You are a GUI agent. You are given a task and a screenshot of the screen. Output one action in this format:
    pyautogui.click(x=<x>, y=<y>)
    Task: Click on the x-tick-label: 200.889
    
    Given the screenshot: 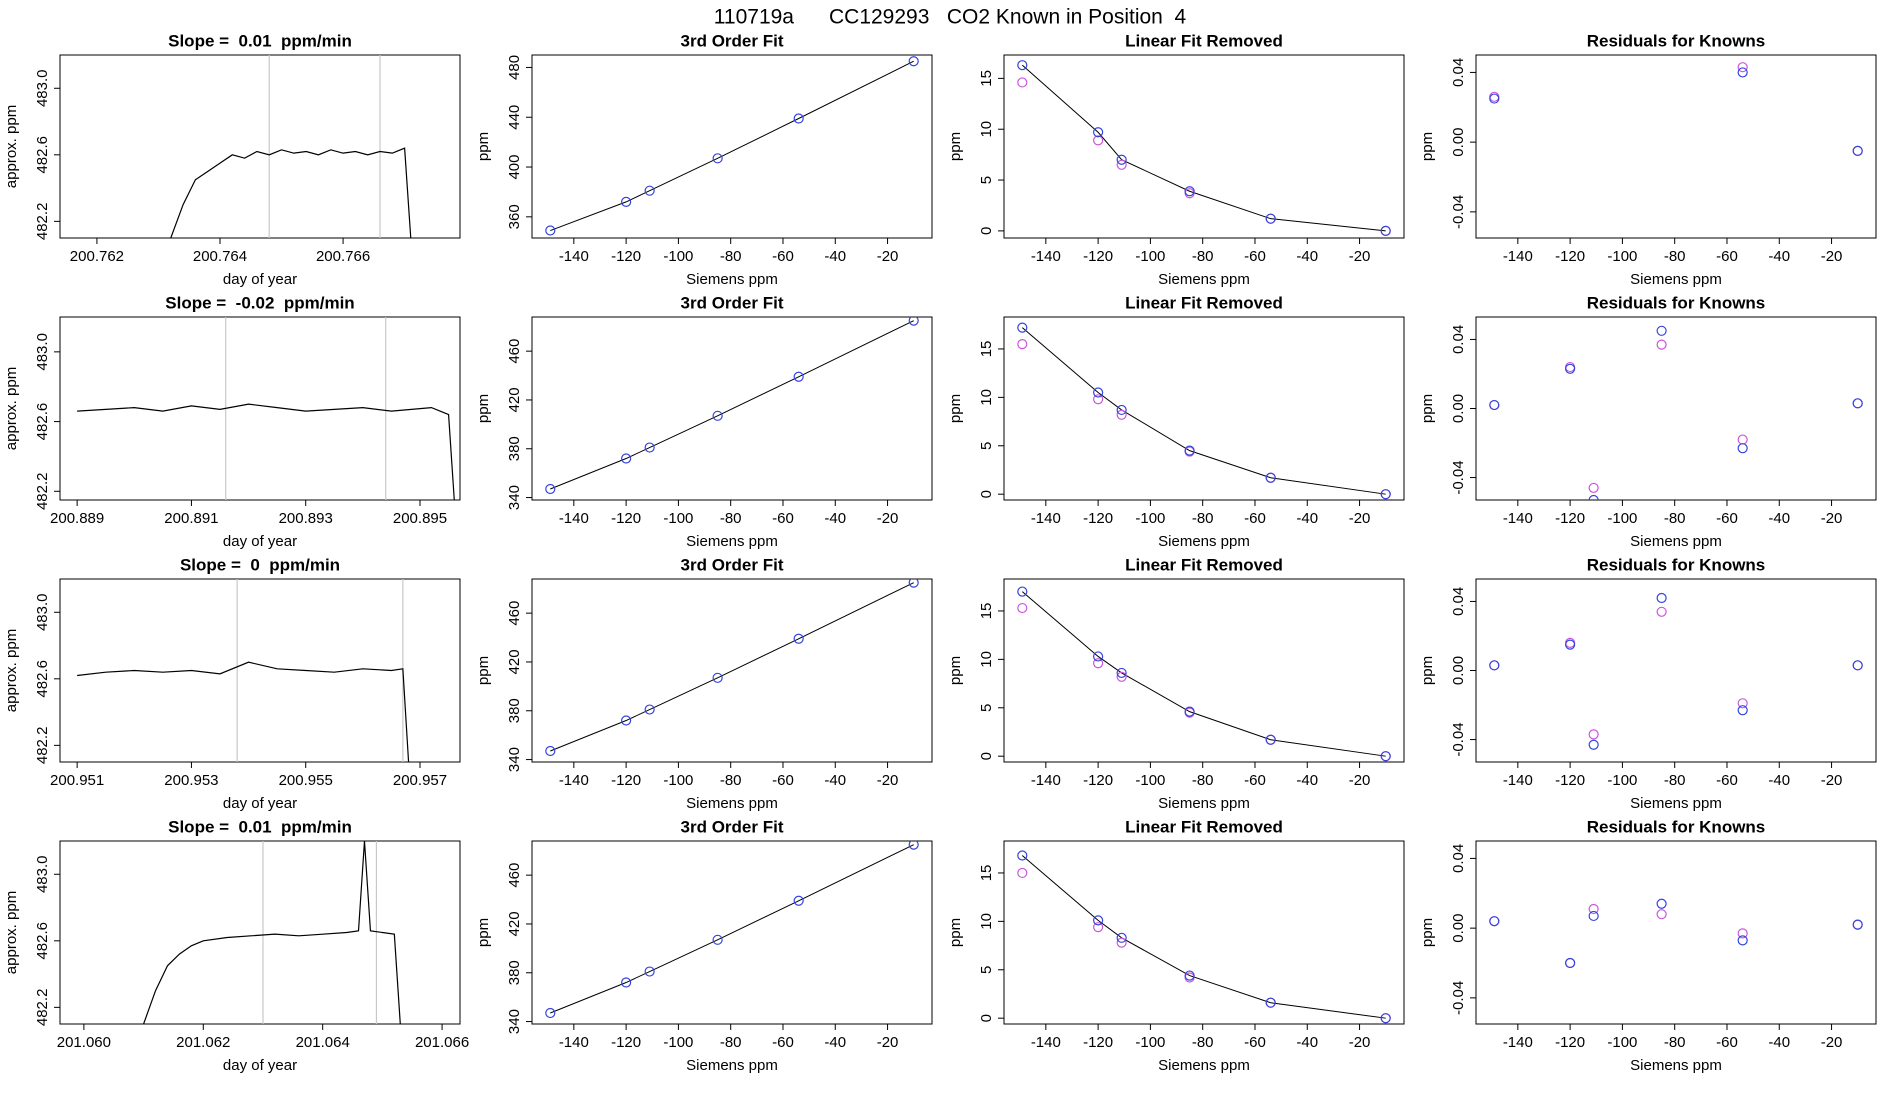 What is the action you would take?
    pyautogui.click(x=77, y=518)
    